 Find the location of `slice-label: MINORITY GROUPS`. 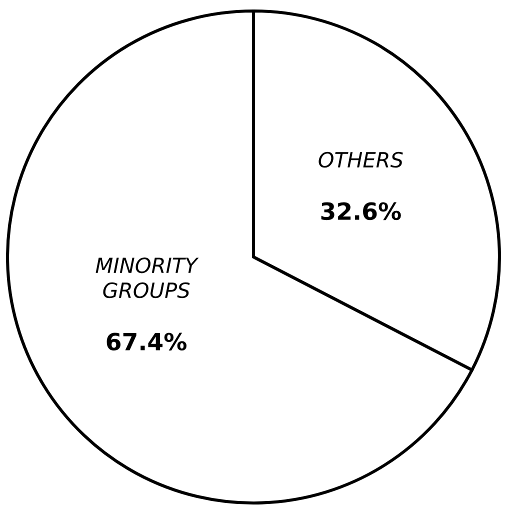

slice-label: MINORITY GROUPS is located at coordinates (147, 277).